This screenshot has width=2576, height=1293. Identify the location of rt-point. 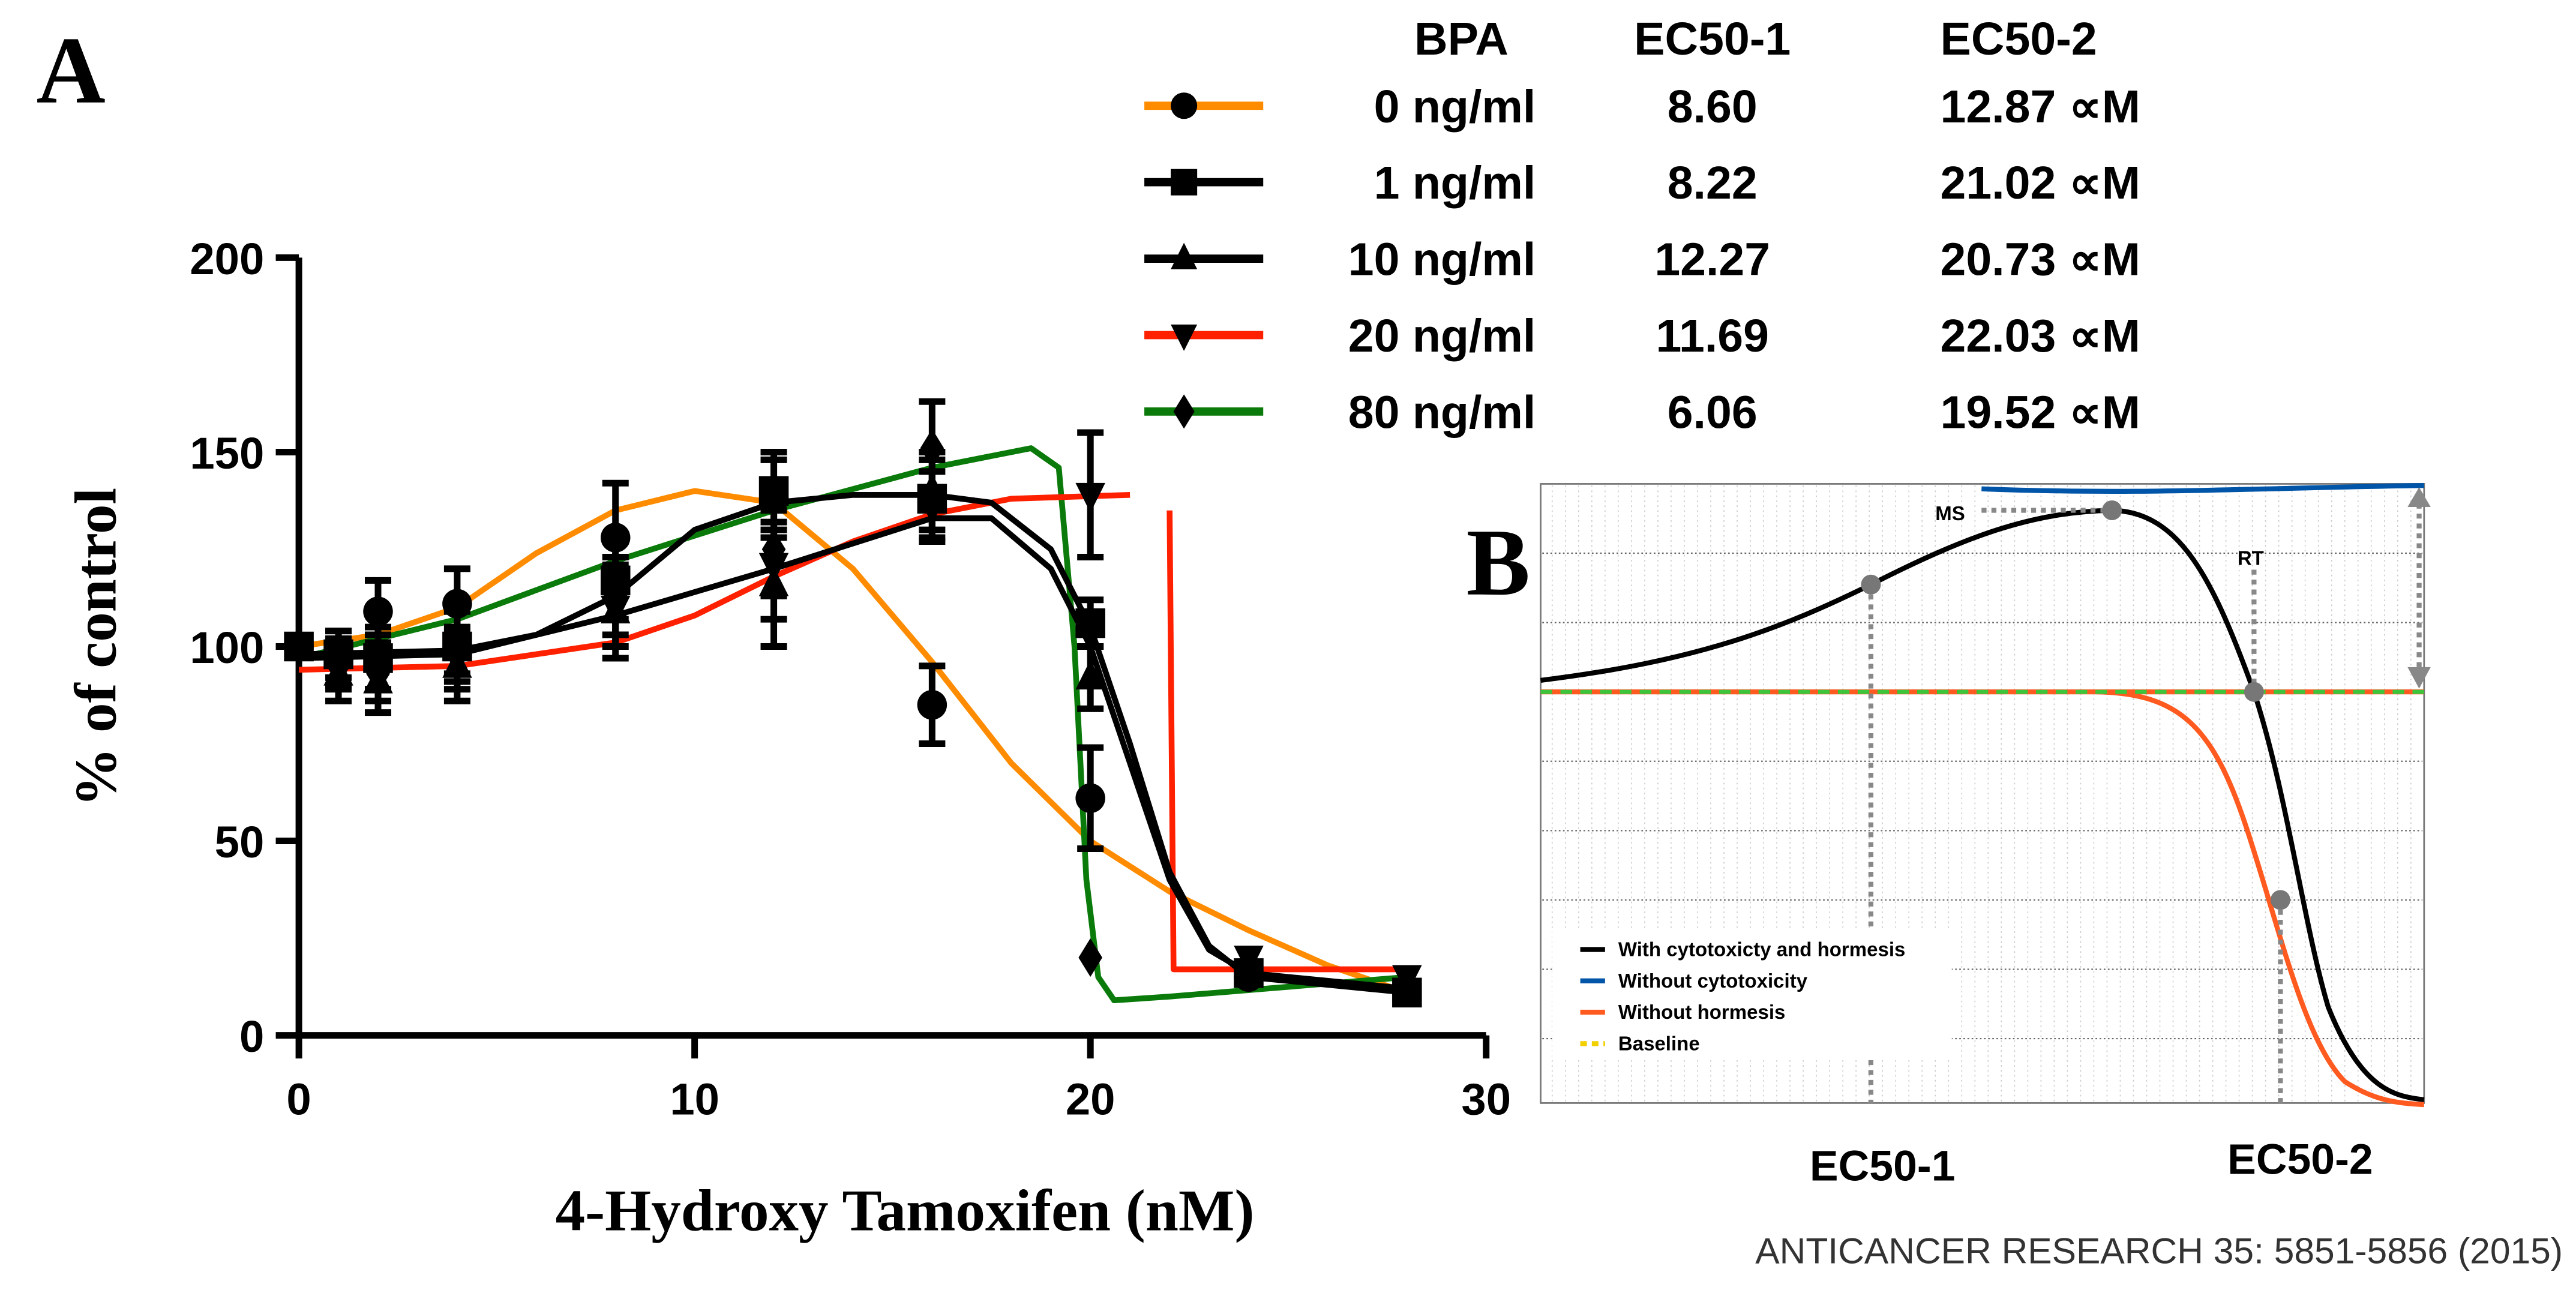
(2254, 692).